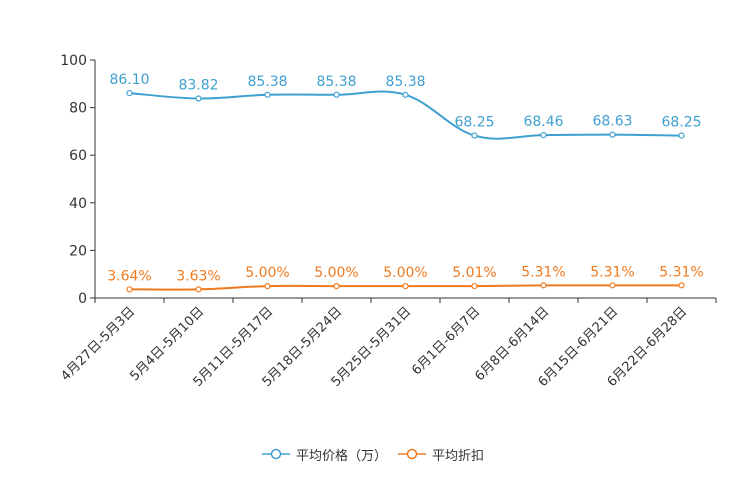 The image size is (744, 496). I want to click on data-label: 68.63, so click(612, 122).